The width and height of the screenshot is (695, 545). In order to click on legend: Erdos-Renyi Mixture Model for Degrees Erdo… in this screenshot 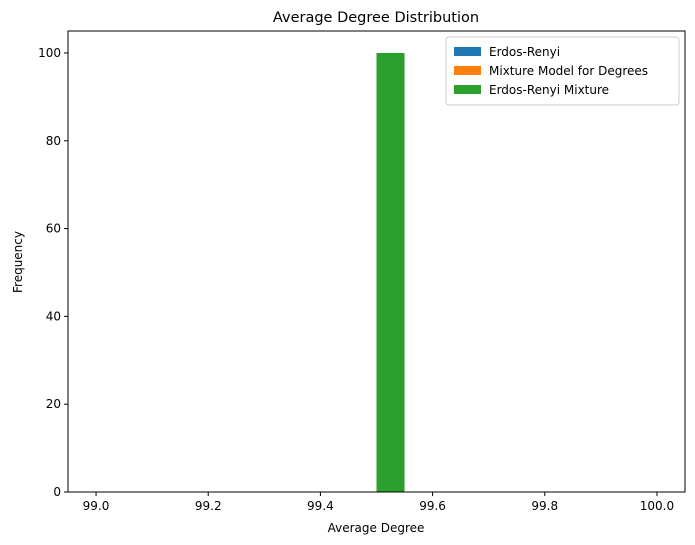, I will do `click(562, 71)`.